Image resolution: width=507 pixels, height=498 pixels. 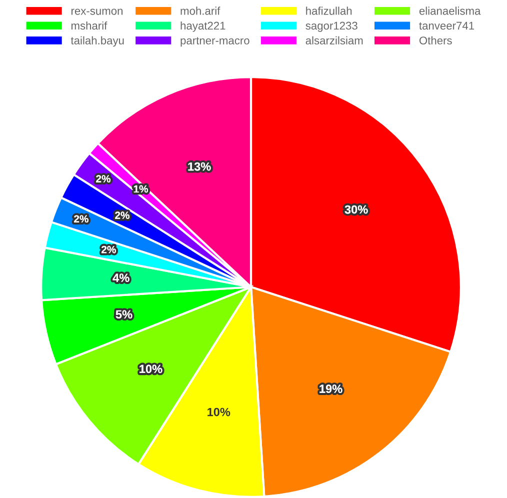 What do you see at coordinates (89, 25) in the screenshot?
I see `legend-label: msharif` at bounding box center [89, 25].